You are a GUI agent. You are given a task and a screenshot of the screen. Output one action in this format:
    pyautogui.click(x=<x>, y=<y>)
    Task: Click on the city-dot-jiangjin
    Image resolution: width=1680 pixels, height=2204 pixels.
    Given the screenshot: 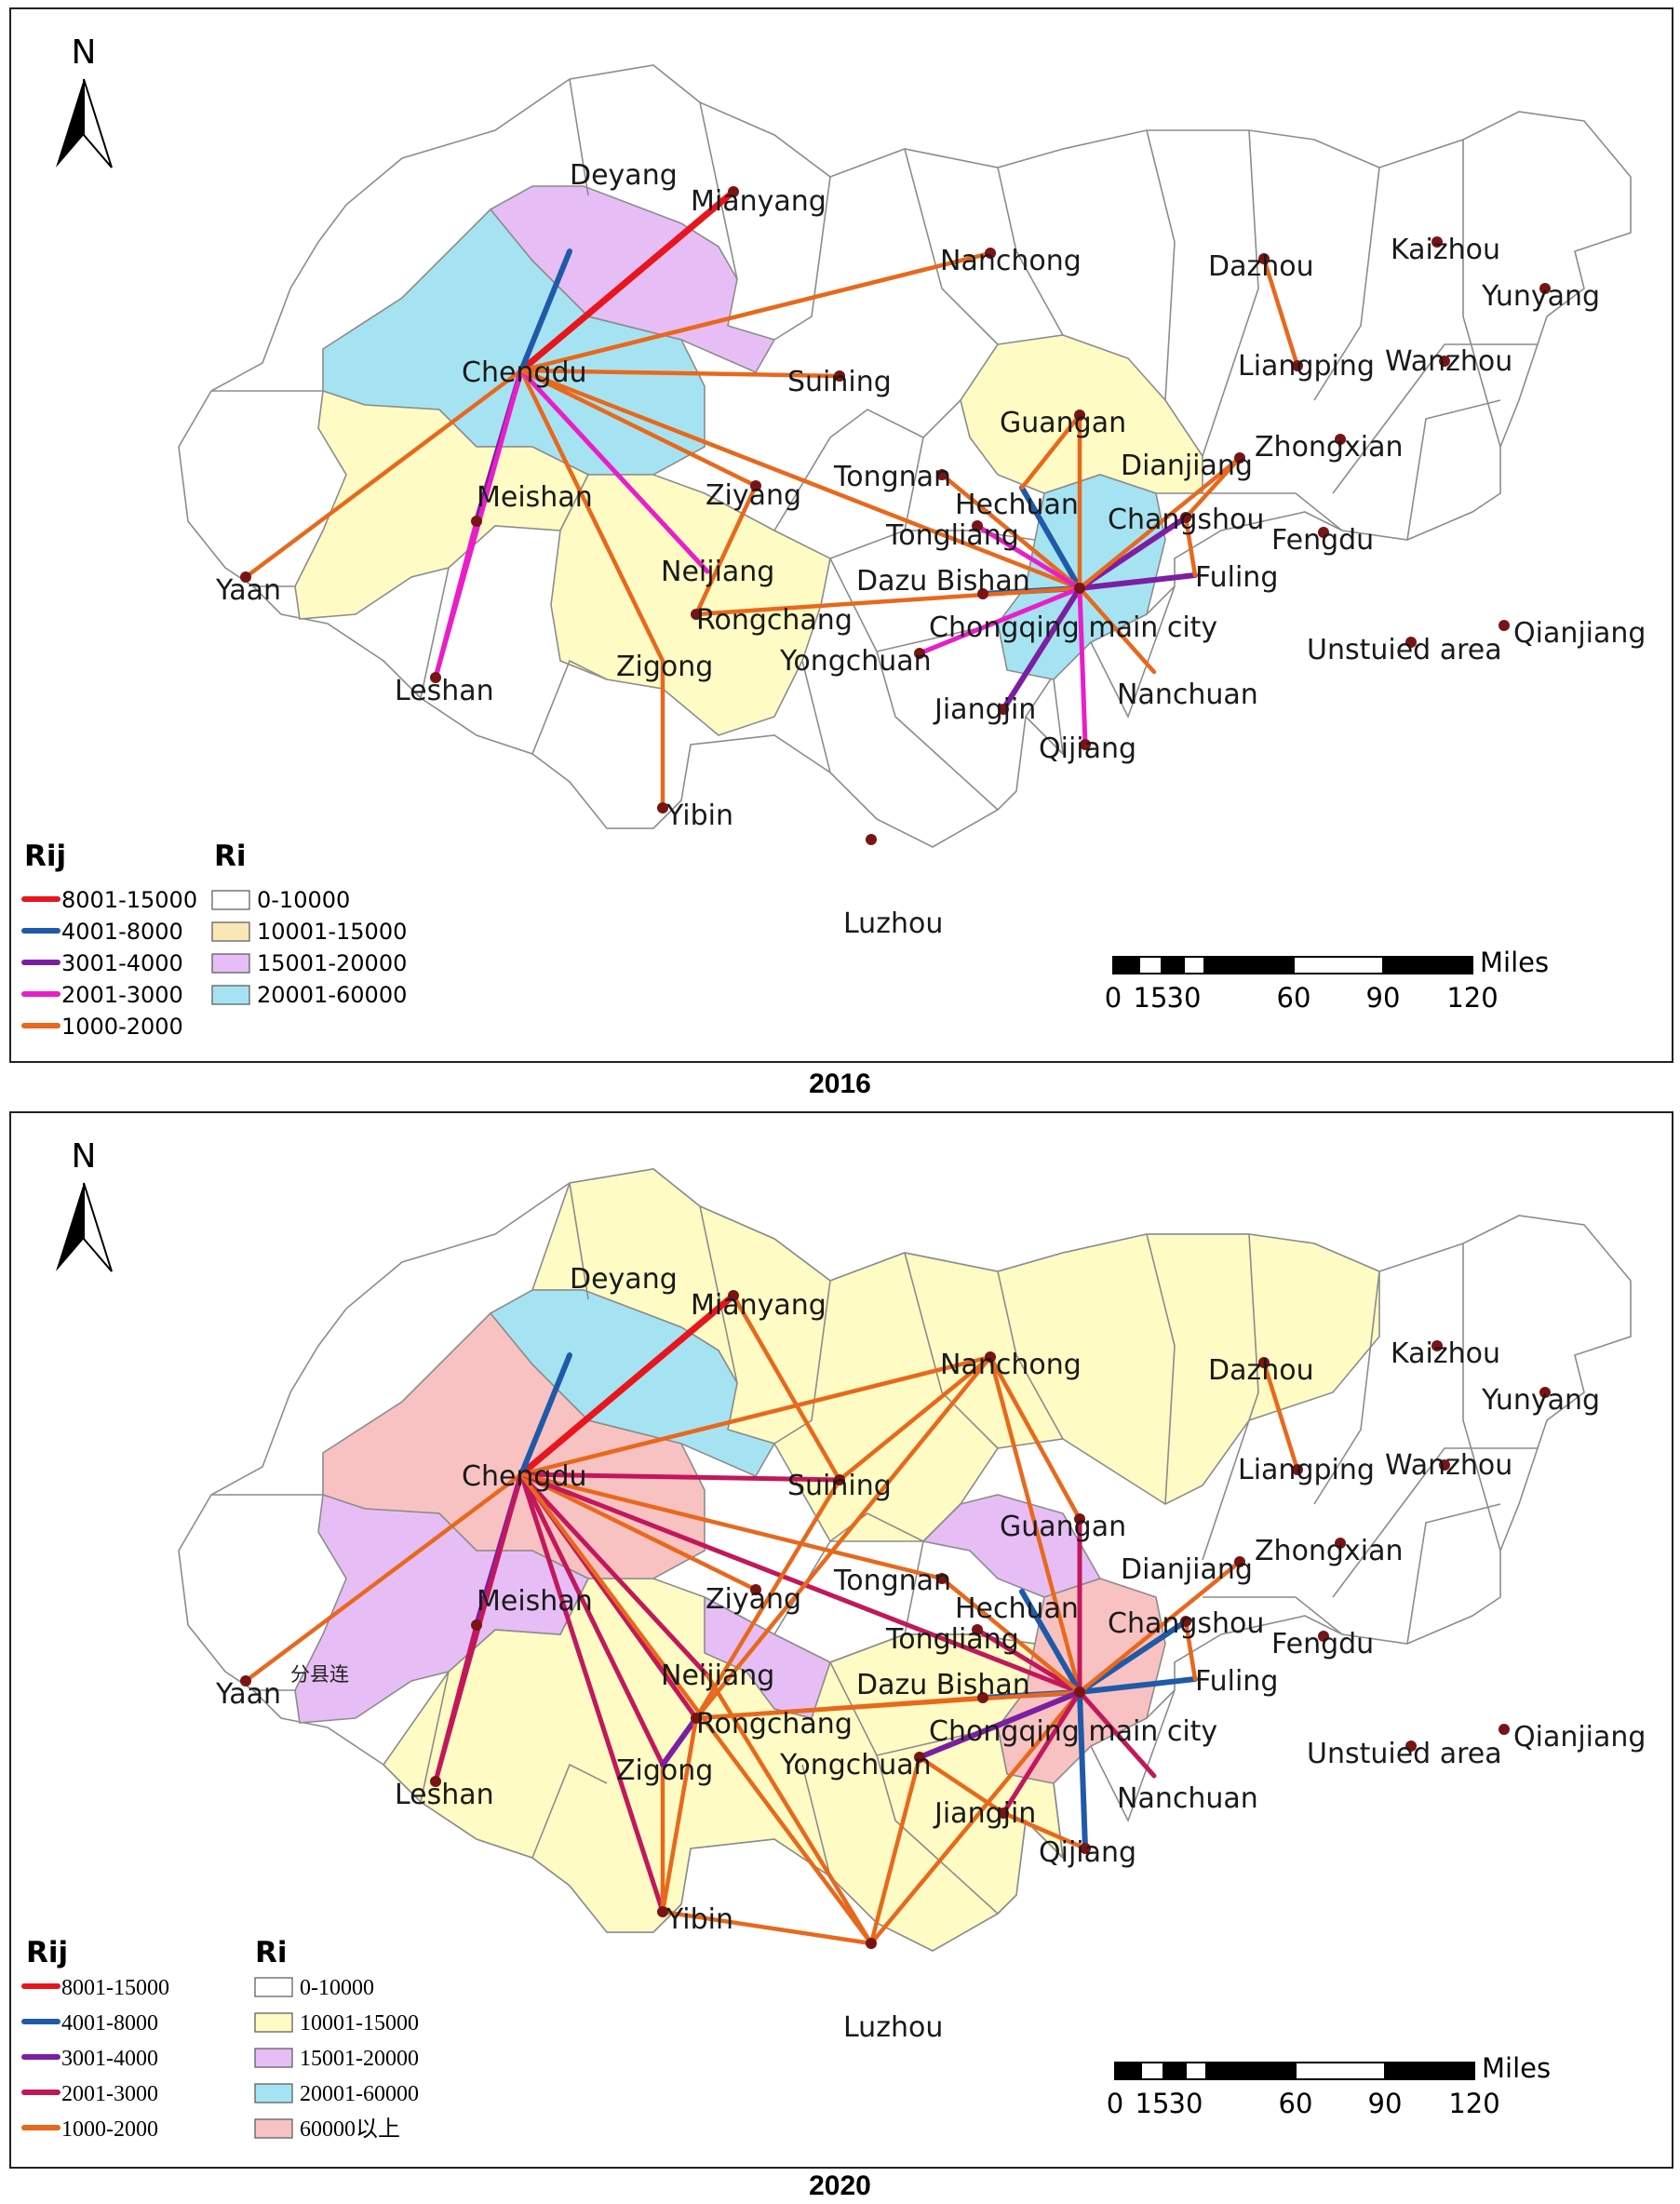 What is the action you would take?
    pyautogui.click(x=1003, y=709)
    